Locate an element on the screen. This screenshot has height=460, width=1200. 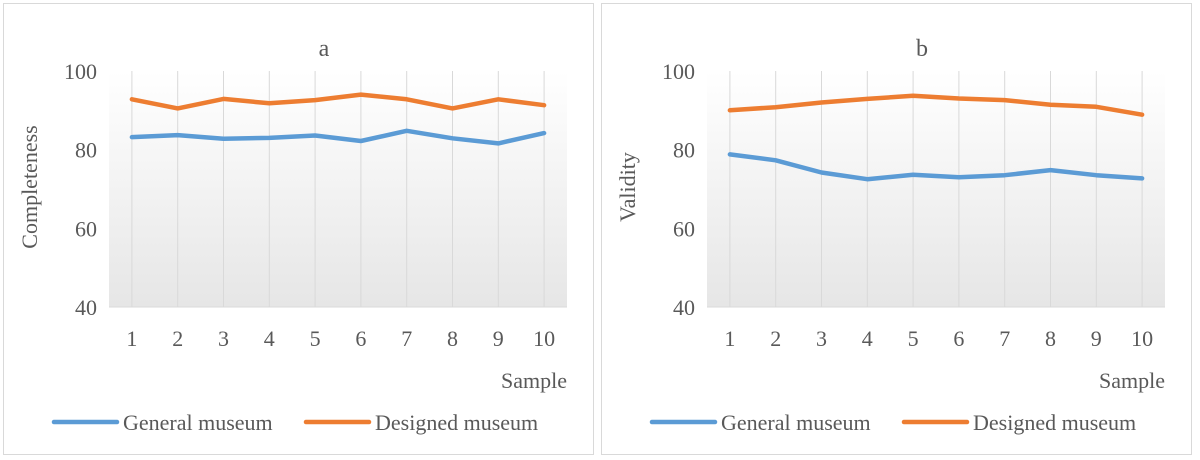
x-tick-label-a: 7 is located at coordinates (406, 338).